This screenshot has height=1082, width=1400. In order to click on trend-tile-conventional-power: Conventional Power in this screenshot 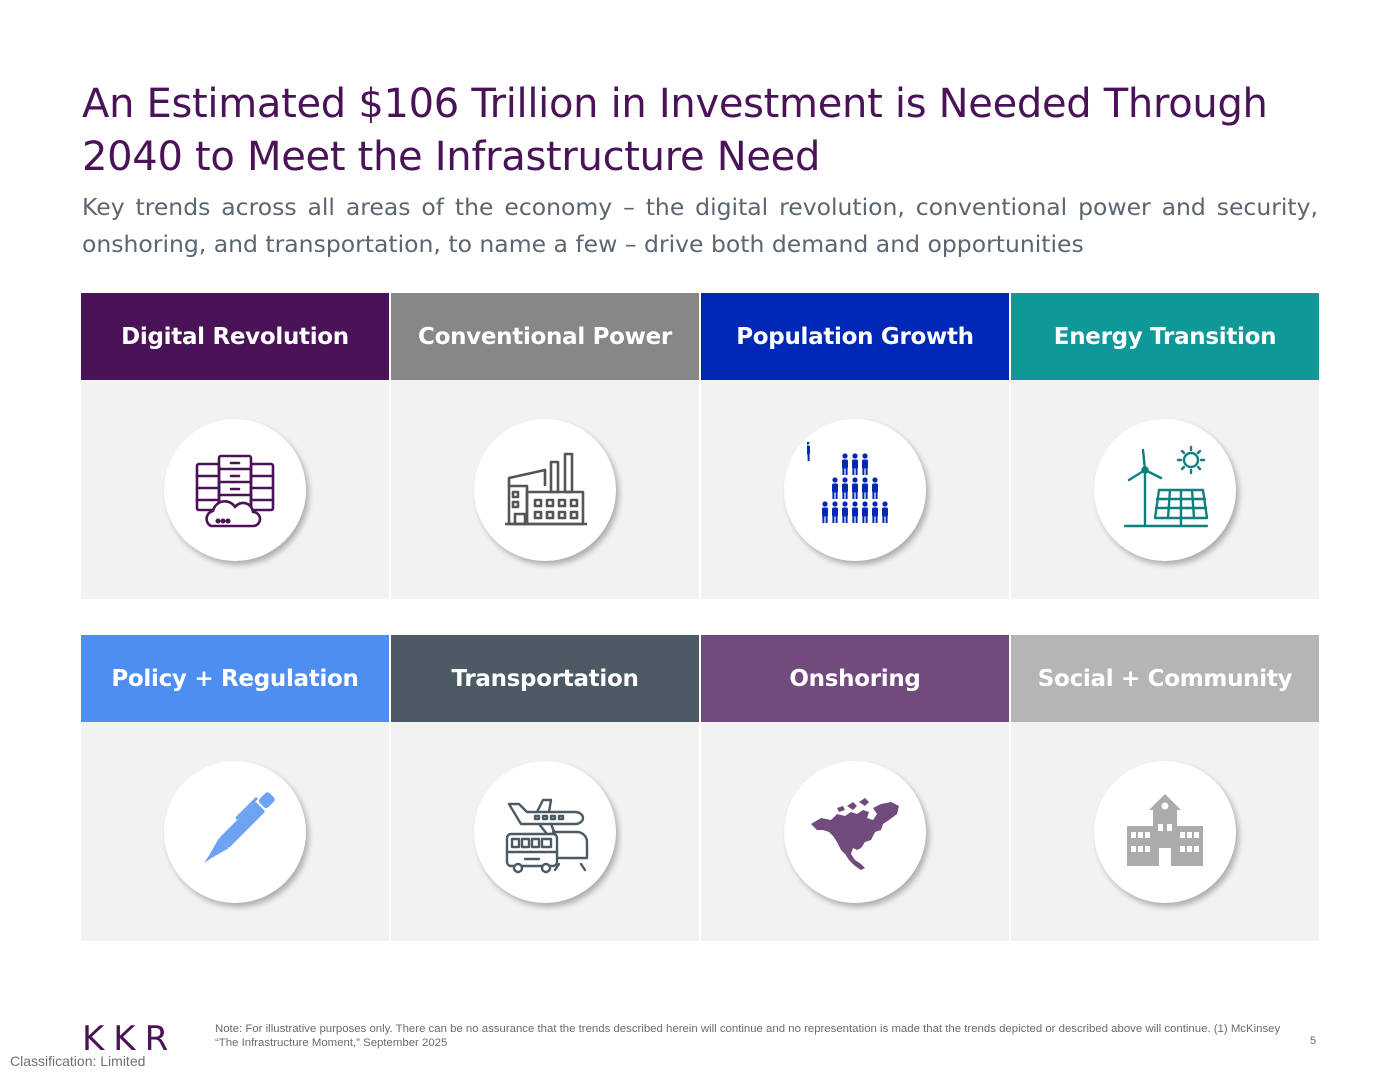, I will do `click(545, 446)`.